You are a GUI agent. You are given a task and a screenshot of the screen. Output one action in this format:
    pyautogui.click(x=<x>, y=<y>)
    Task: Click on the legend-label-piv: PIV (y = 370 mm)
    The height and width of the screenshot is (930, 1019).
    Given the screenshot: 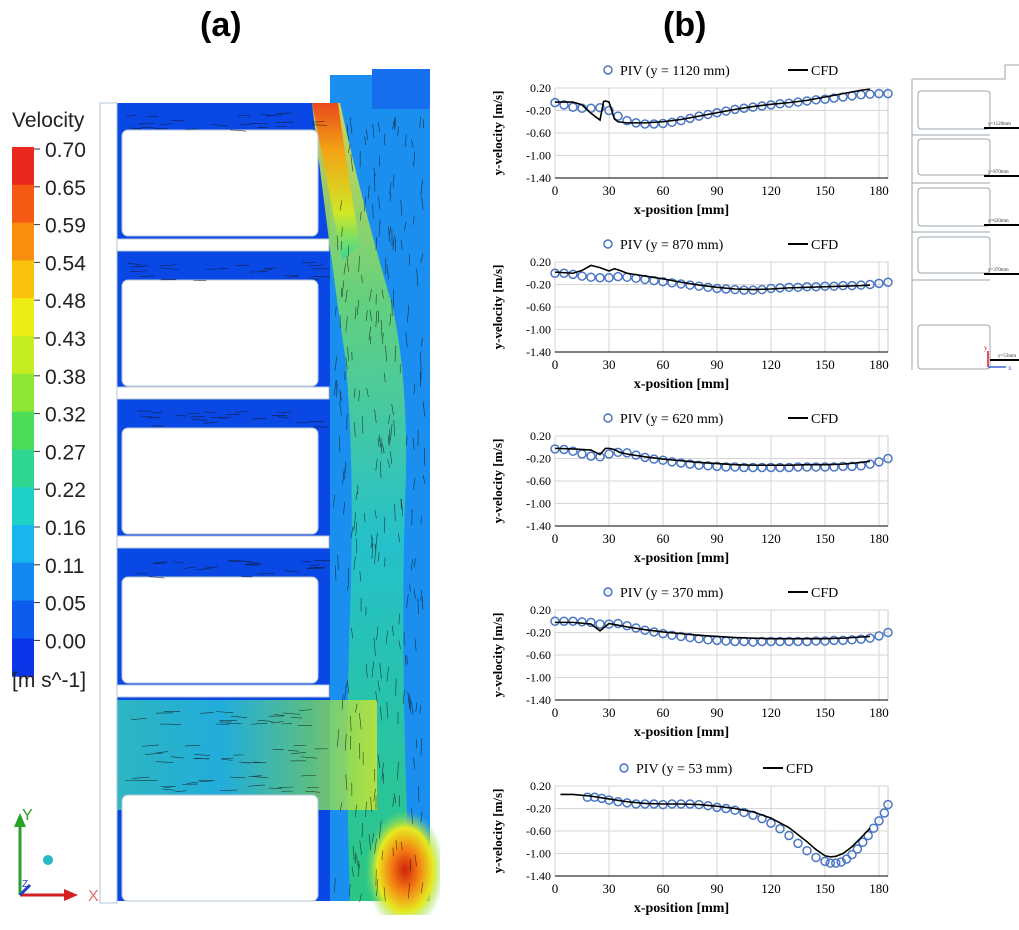 What is the action you would take?
    pyautogui.click(x=672, y=593)
    